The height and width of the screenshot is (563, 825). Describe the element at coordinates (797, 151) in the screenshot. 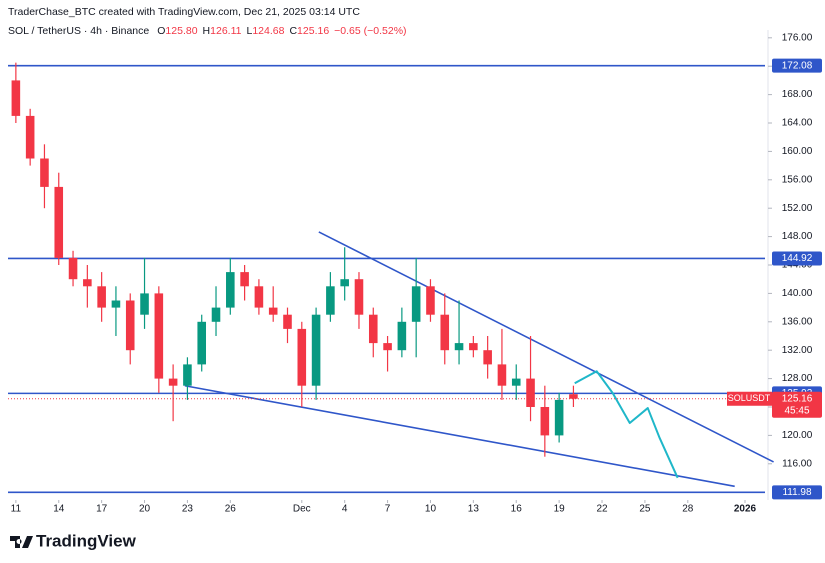

I see `y-tick-label: 160.00` at that location.